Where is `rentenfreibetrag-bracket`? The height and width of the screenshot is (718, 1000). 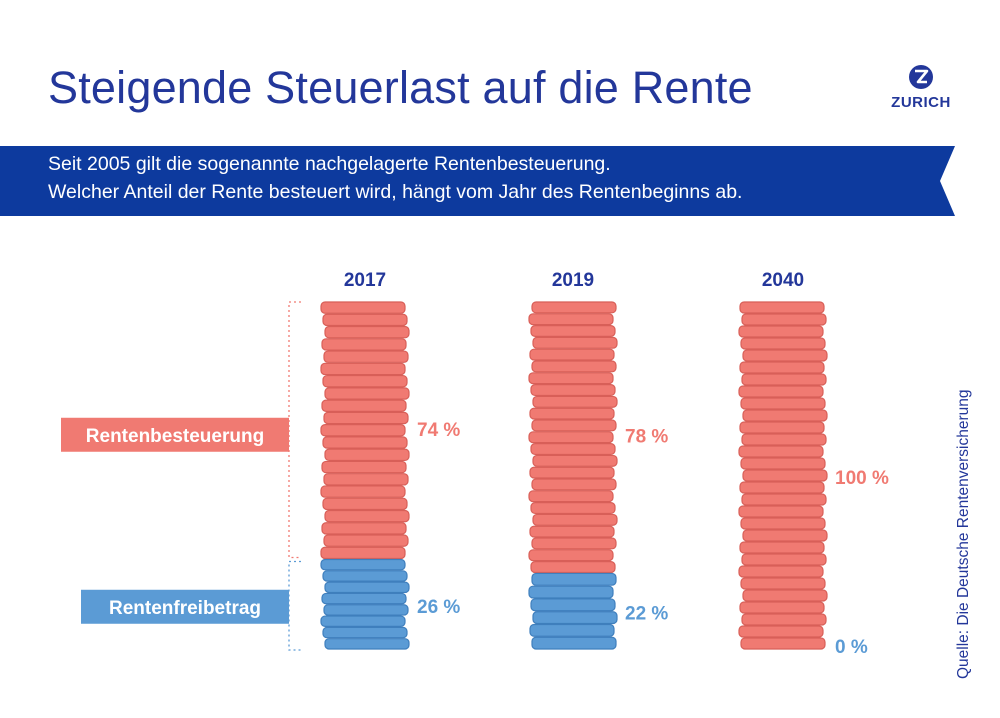 rentenfreibetrag-bracket is located at coordinates (294, 605).